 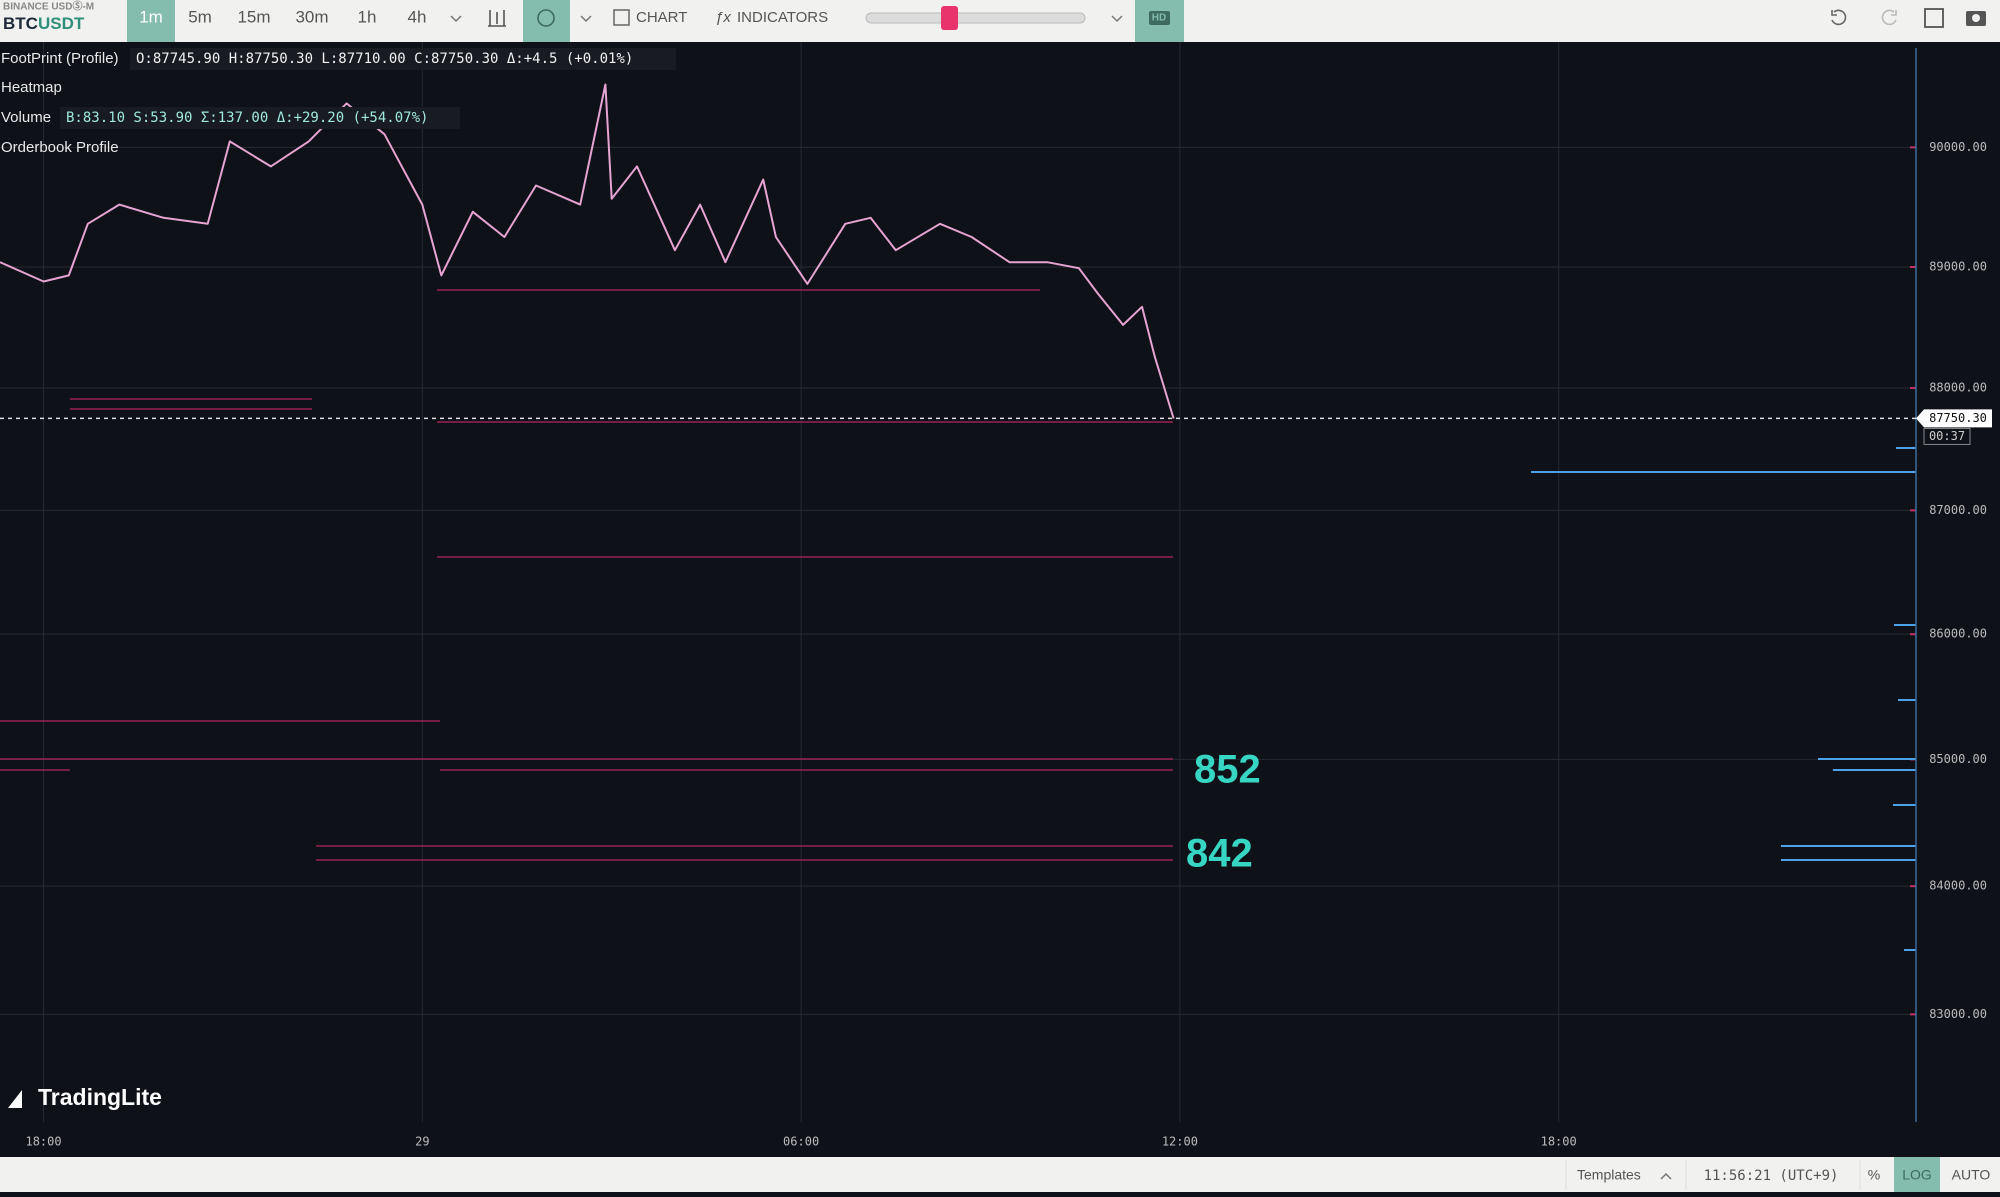 I want to click on timeframe-button: 30m, so click(x=311, y=16).